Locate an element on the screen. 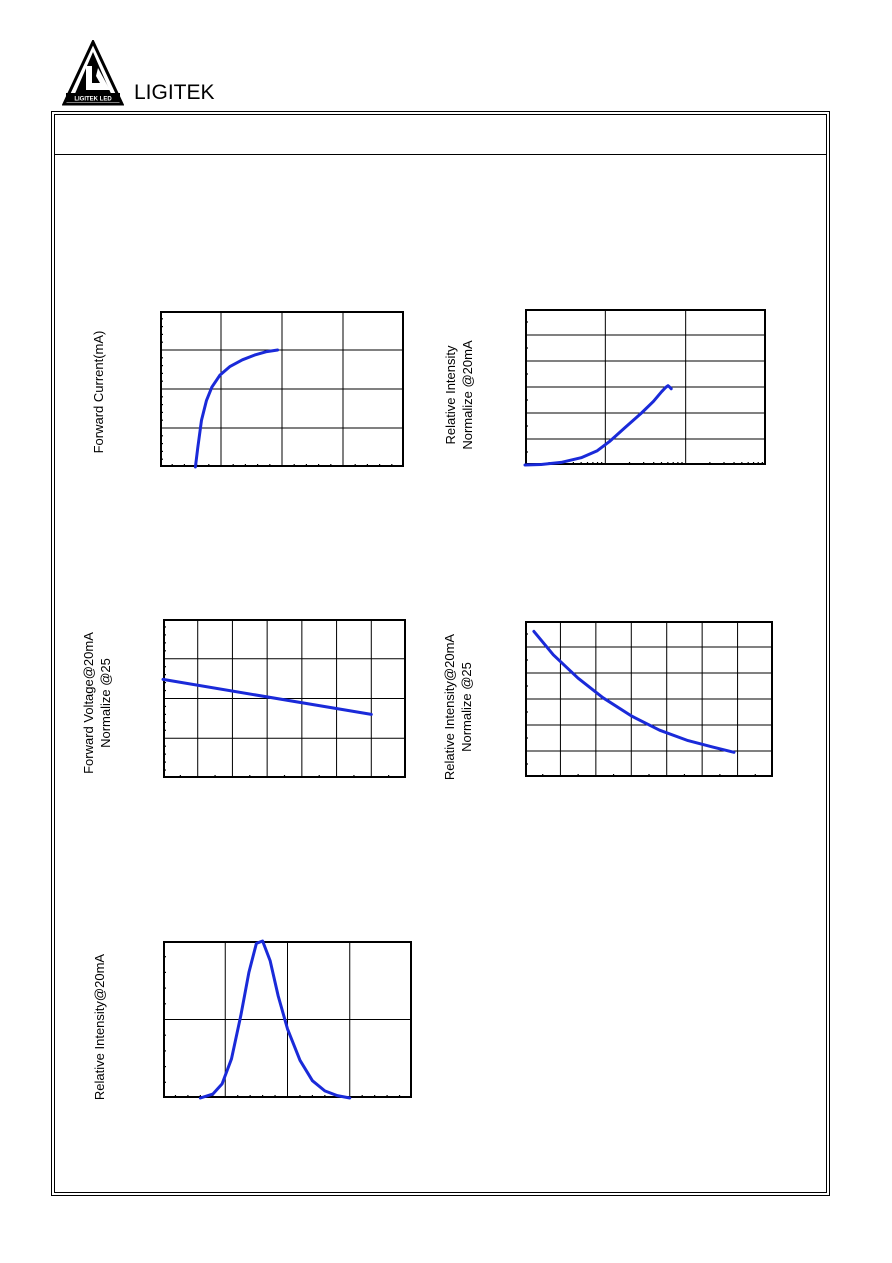 The height and width of the screenshot is (1263, 892). chart3-ylabel-line1: Forward Voltage@20mA is located at coordinates (88, 703).